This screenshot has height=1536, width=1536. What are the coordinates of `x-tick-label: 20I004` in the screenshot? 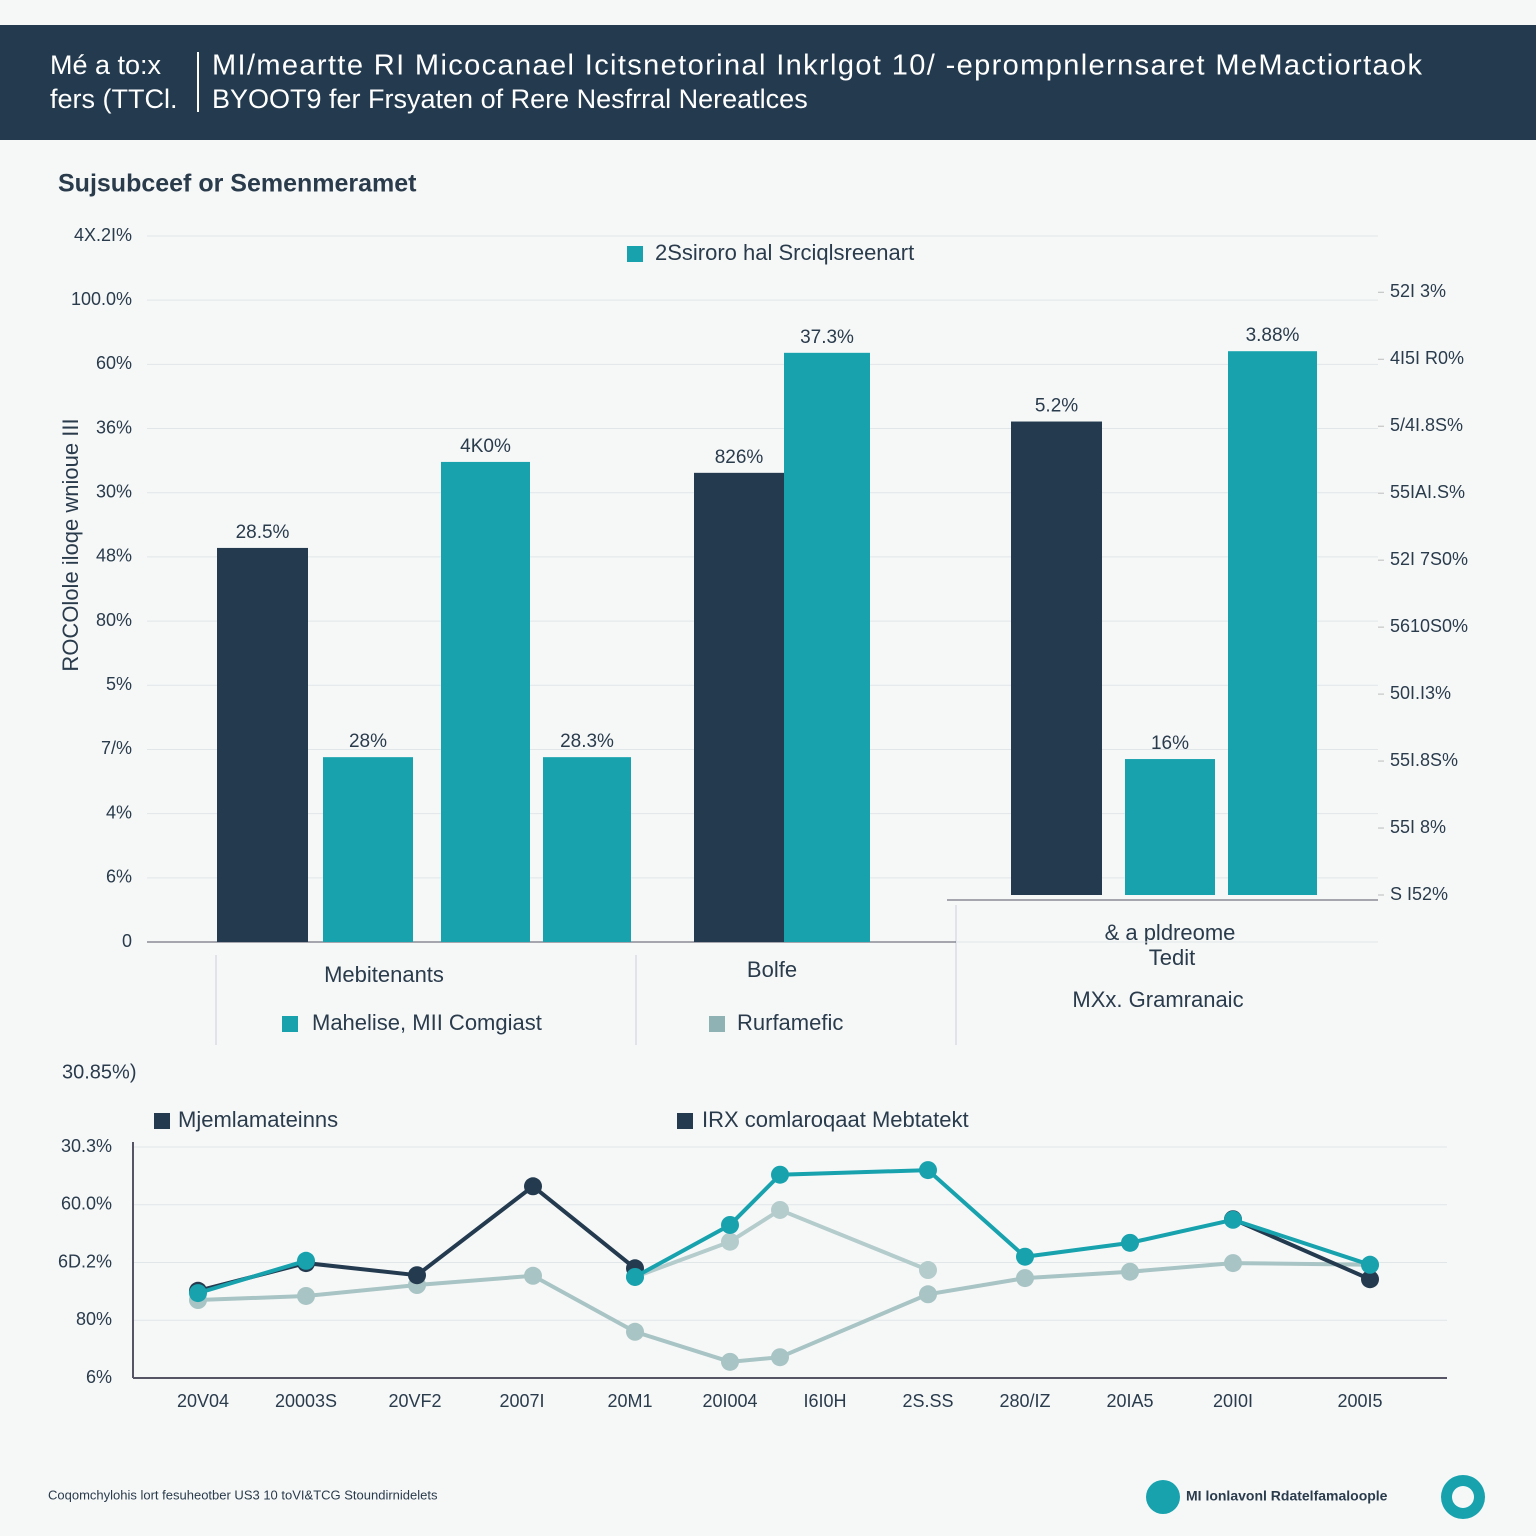 It's located at (729, 1401).